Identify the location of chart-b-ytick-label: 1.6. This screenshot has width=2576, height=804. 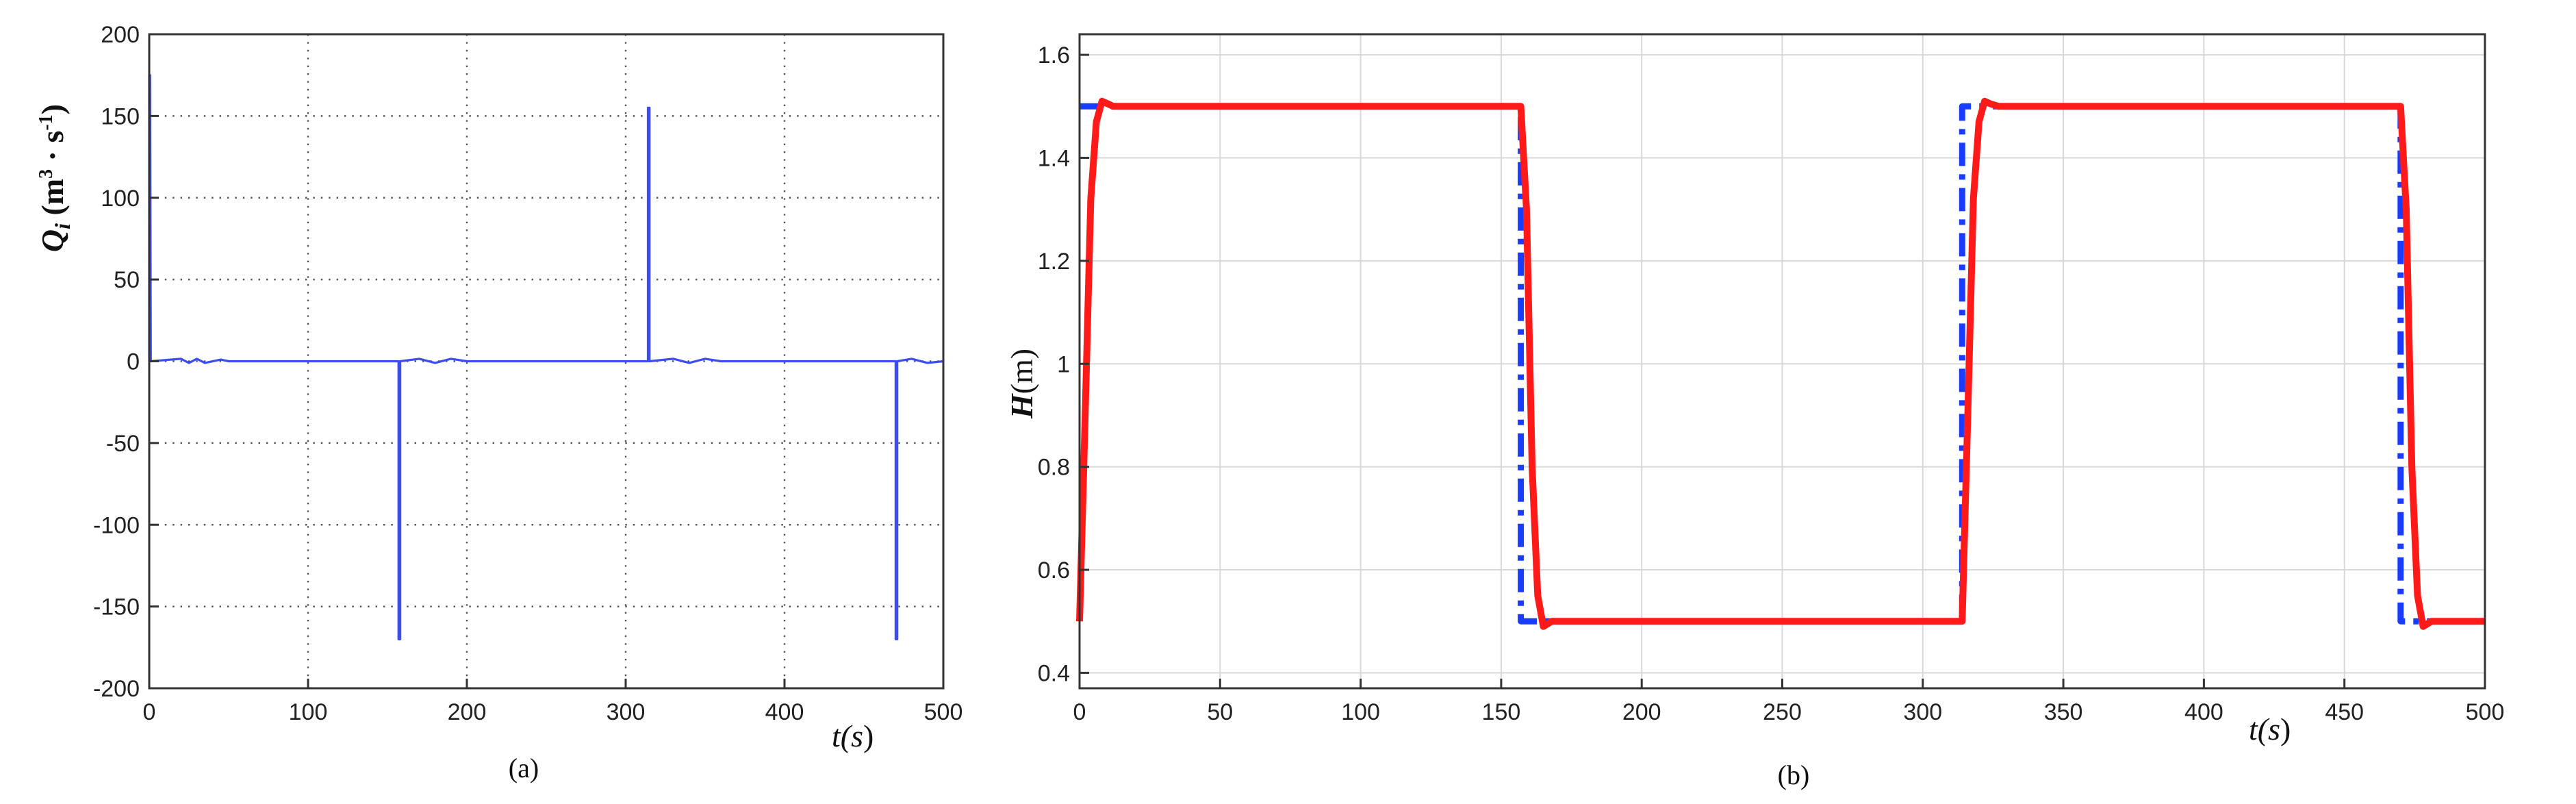
(1054, 55).